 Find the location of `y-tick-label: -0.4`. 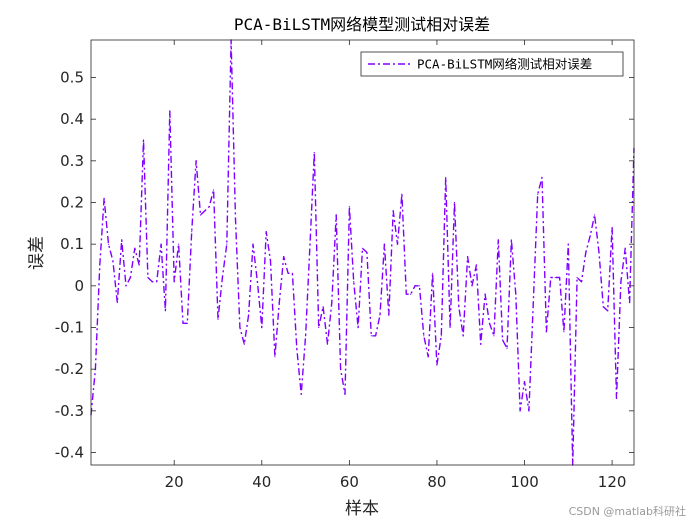

y-tick-label: -0.4 is located at coordinates (69, 453).